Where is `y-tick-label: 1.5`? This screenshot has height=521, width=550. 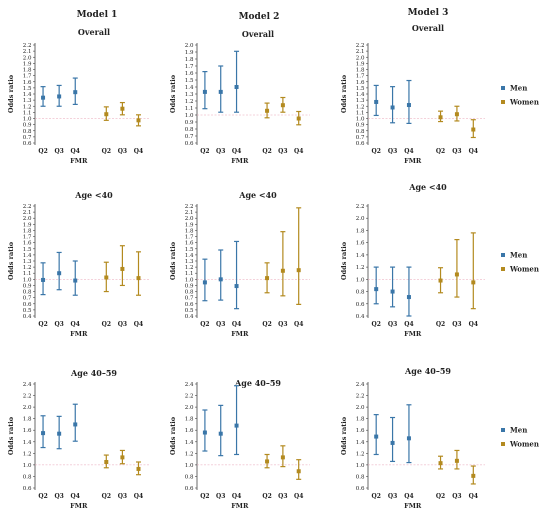 y-tick-label: 1.5 is located at coordinates (27, 250).